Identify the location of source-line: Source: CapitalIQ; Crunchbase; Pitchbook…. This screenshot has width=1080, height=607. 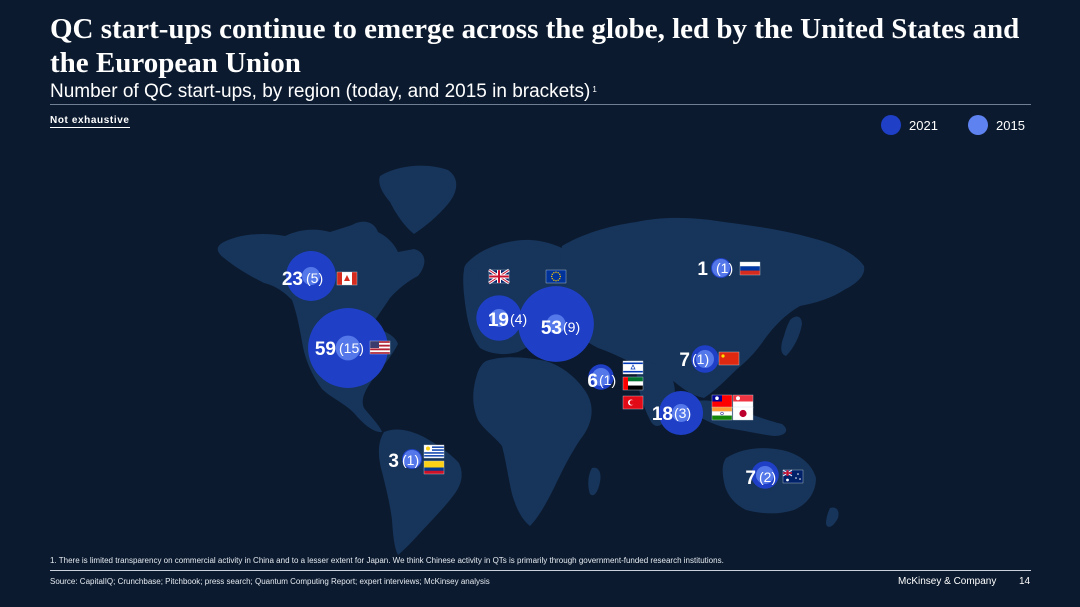
(270, 581).